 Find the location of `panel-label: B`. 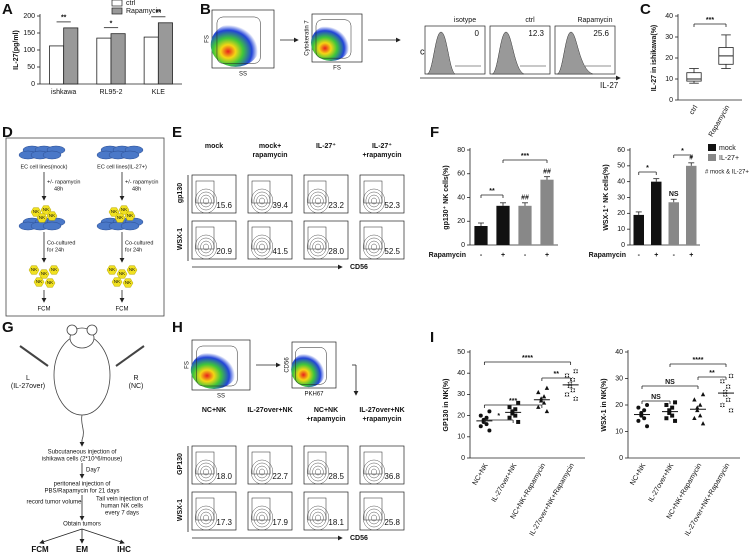

panel-label: B is located at coordinates (205, 9).